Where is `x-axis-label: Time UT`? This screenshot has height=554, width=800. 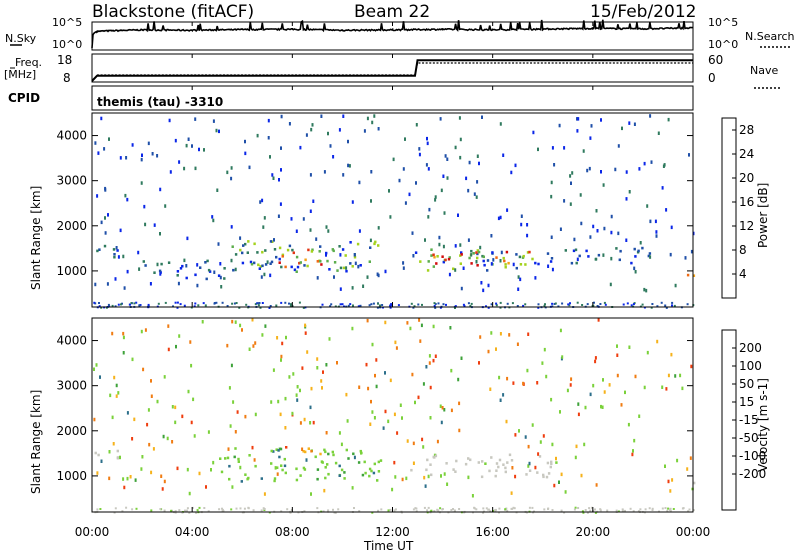
x-axis-label: Time UT is located at coordinates (388, 546).